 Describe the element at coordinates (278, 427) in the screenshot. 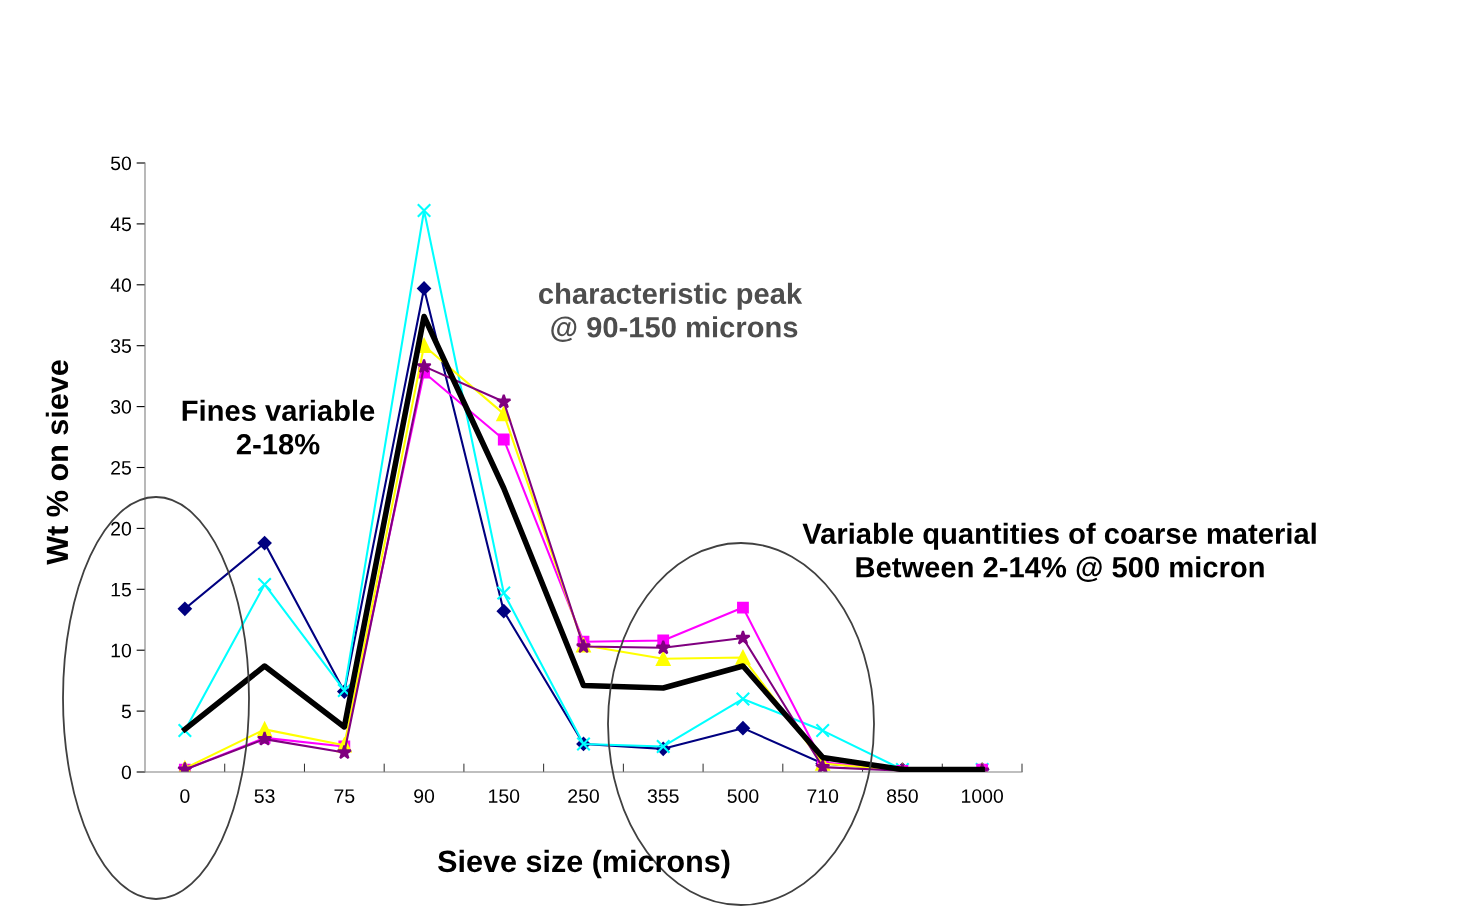

I see `annotation: Fines variable 2-18%` at that location.